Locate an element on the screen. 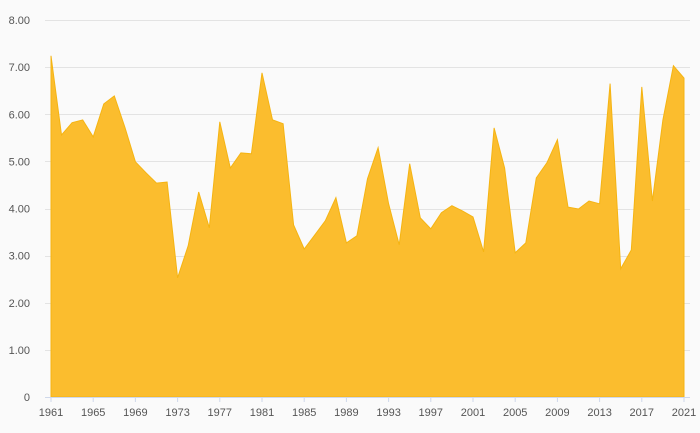 The image size is (700, 433). y-axis-ticks: 0 1.00 2.00 3.00 4.00 5.00 6.00 7.00 8.00 is located at coordinates (19, 209).